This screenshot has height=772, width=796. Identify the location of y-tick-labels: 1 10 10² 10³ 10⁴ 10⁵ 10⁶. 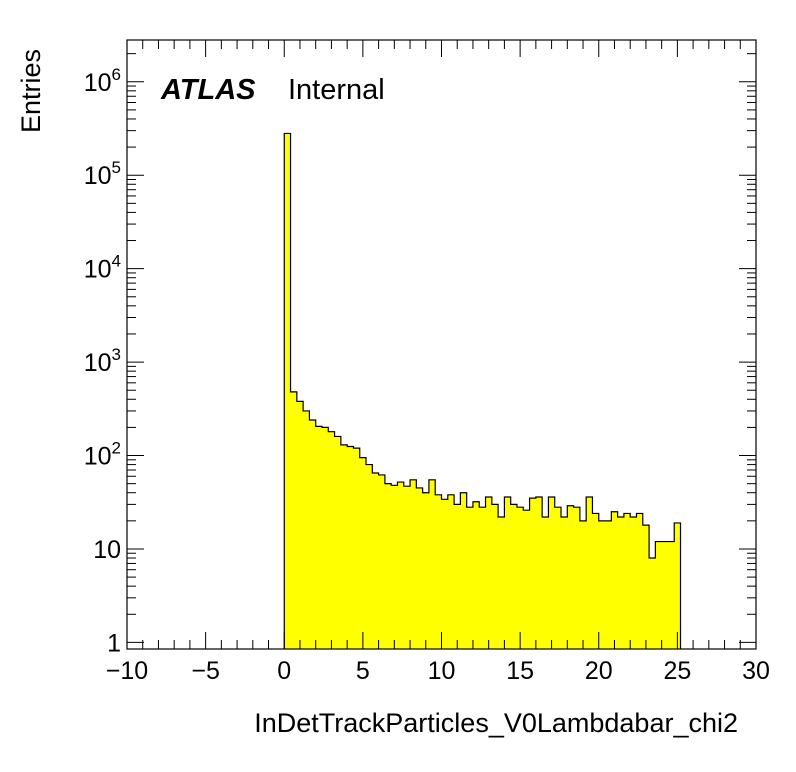
(102, 361).